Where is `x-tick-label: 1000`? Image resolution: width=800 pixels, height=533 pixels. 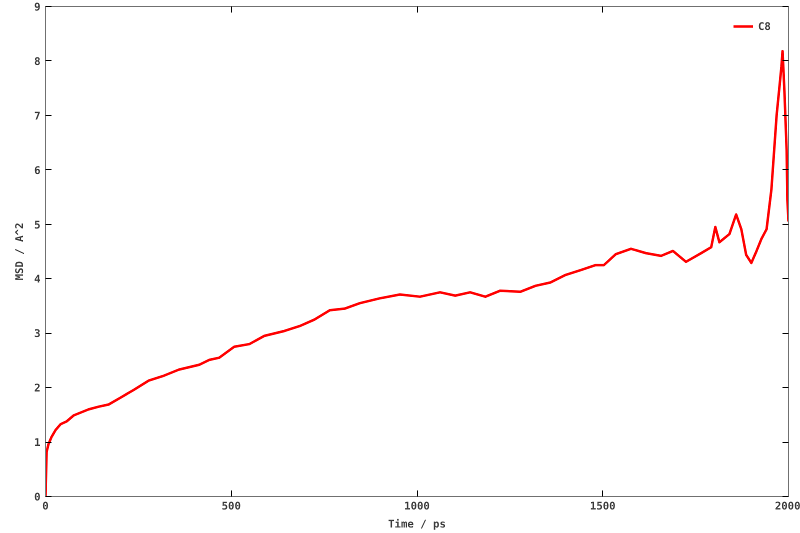
x-tick-label: 1000 is located at coordinates (417, 506).